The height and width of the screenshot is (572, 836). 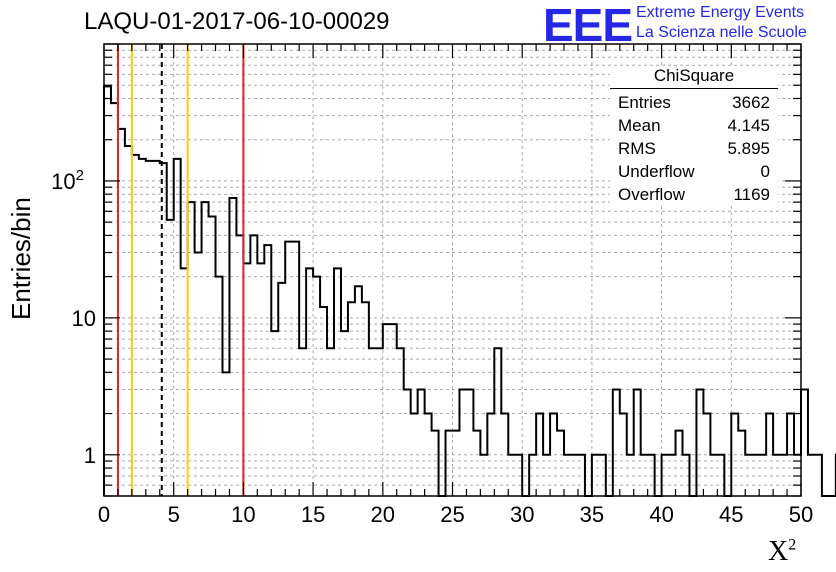 I want to click on x-tick-label: 10, so click(x=243, y=514).